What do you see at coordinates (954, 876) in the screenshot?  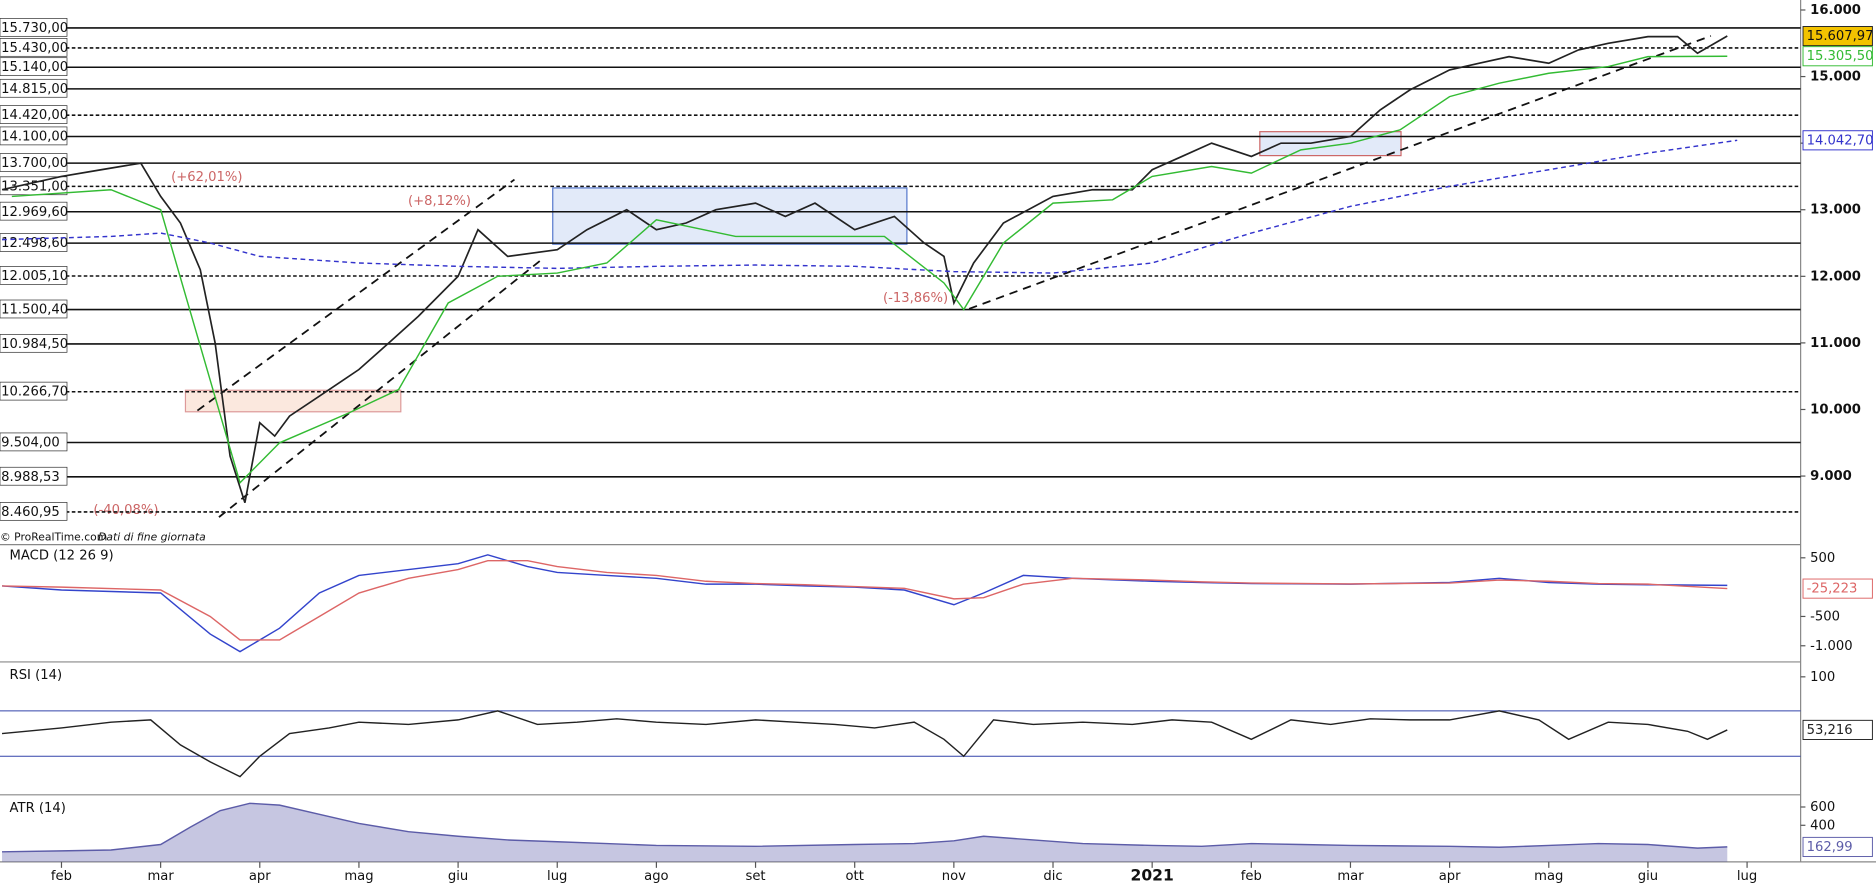 I see `x-tick-label: nov` at bounding box center [954, 876].